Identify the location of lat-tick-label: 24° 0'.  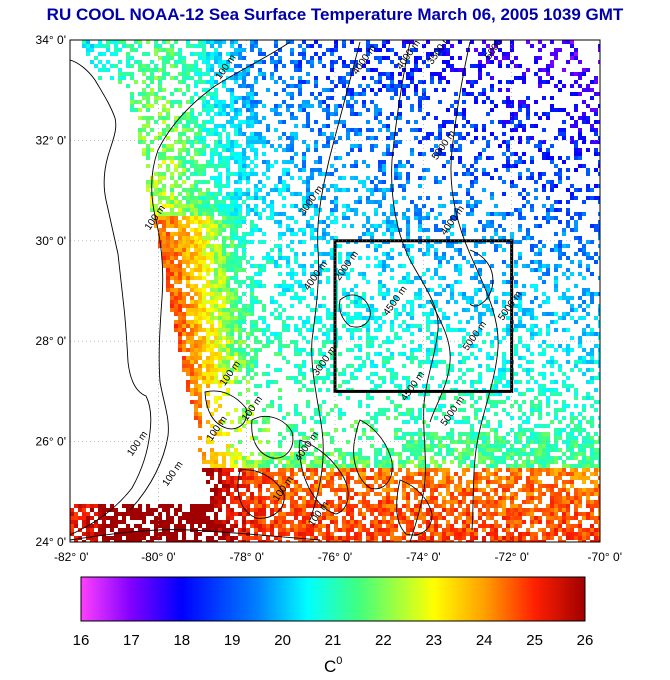
(51, 542).